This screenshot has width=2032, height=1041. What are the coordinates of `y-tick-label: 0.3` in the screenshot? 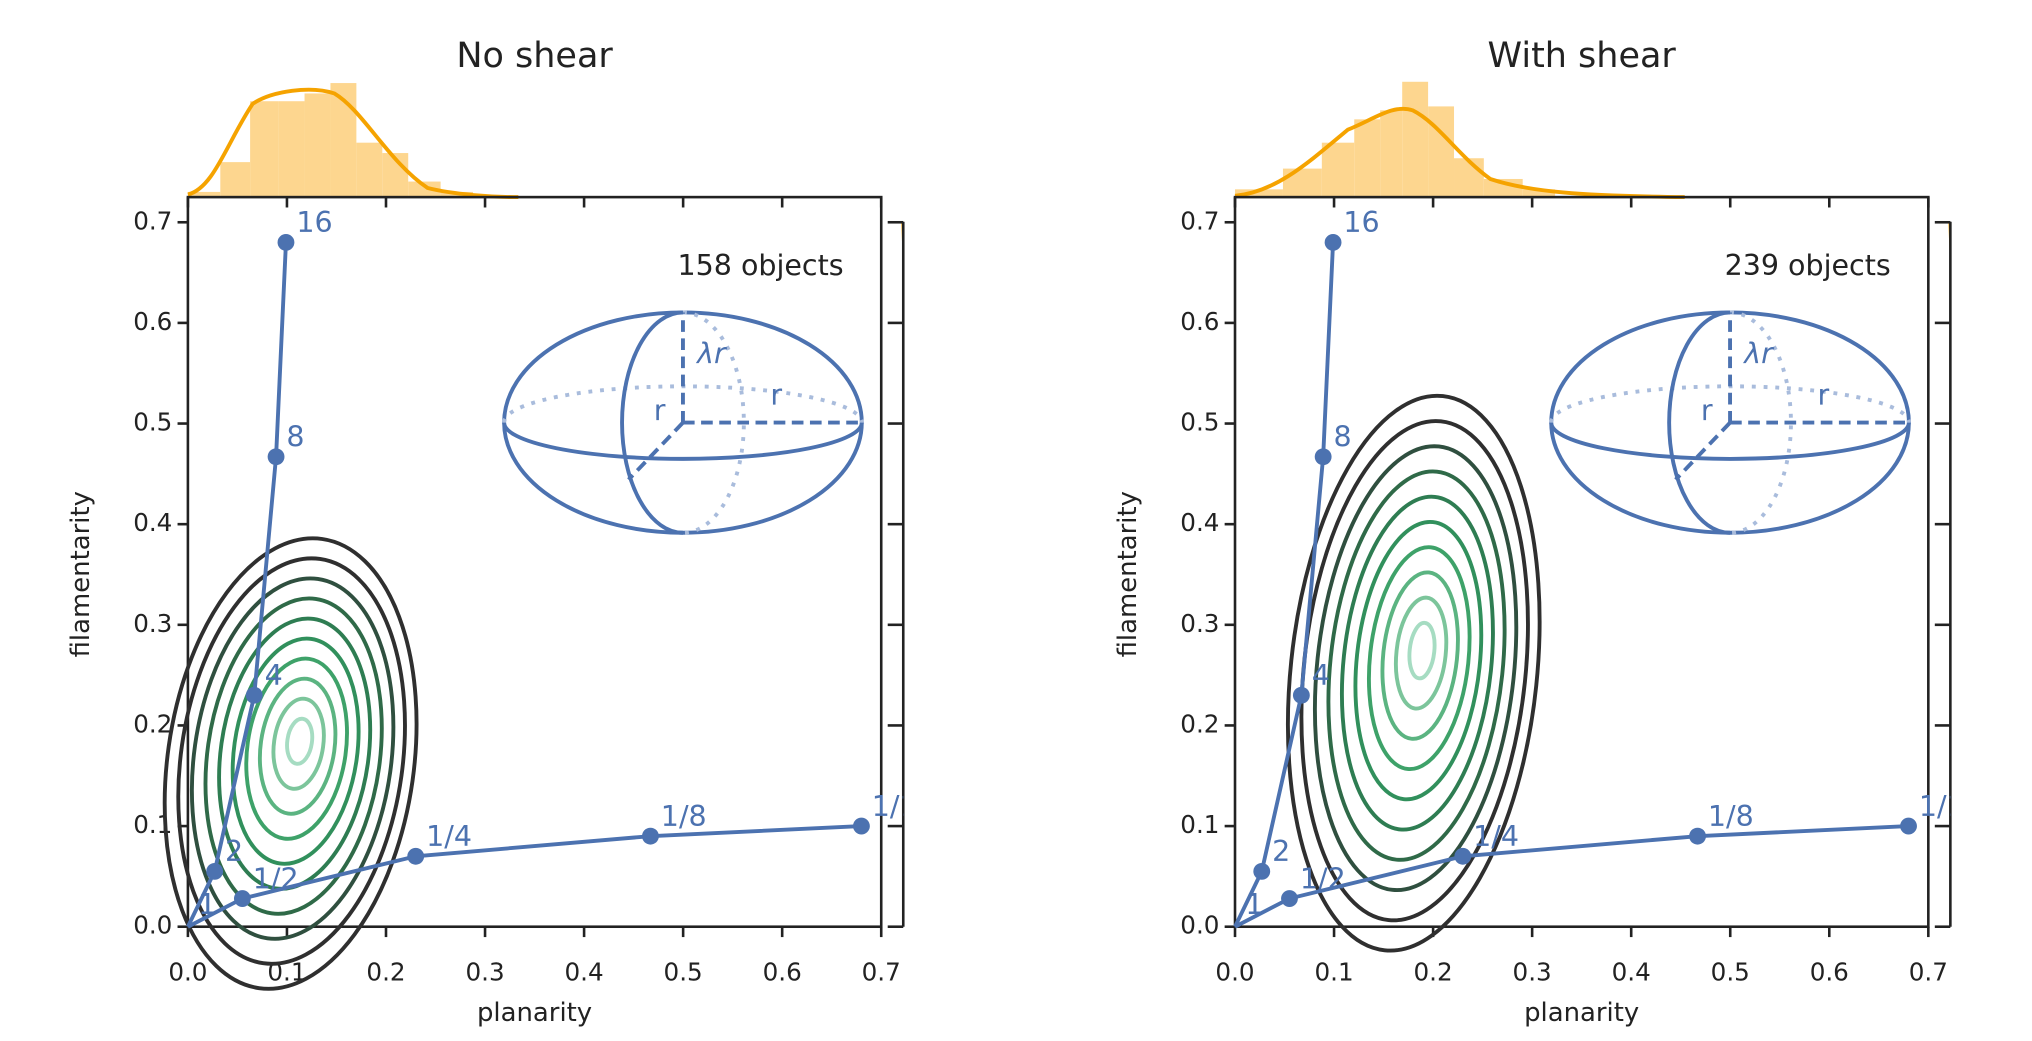 It's located at (1199, 623).